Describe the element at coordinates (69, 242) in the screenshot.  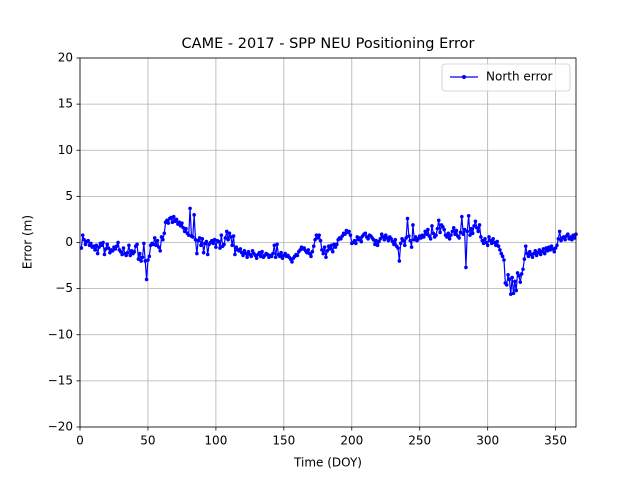
I see `y-tick-label: 0` at that location.